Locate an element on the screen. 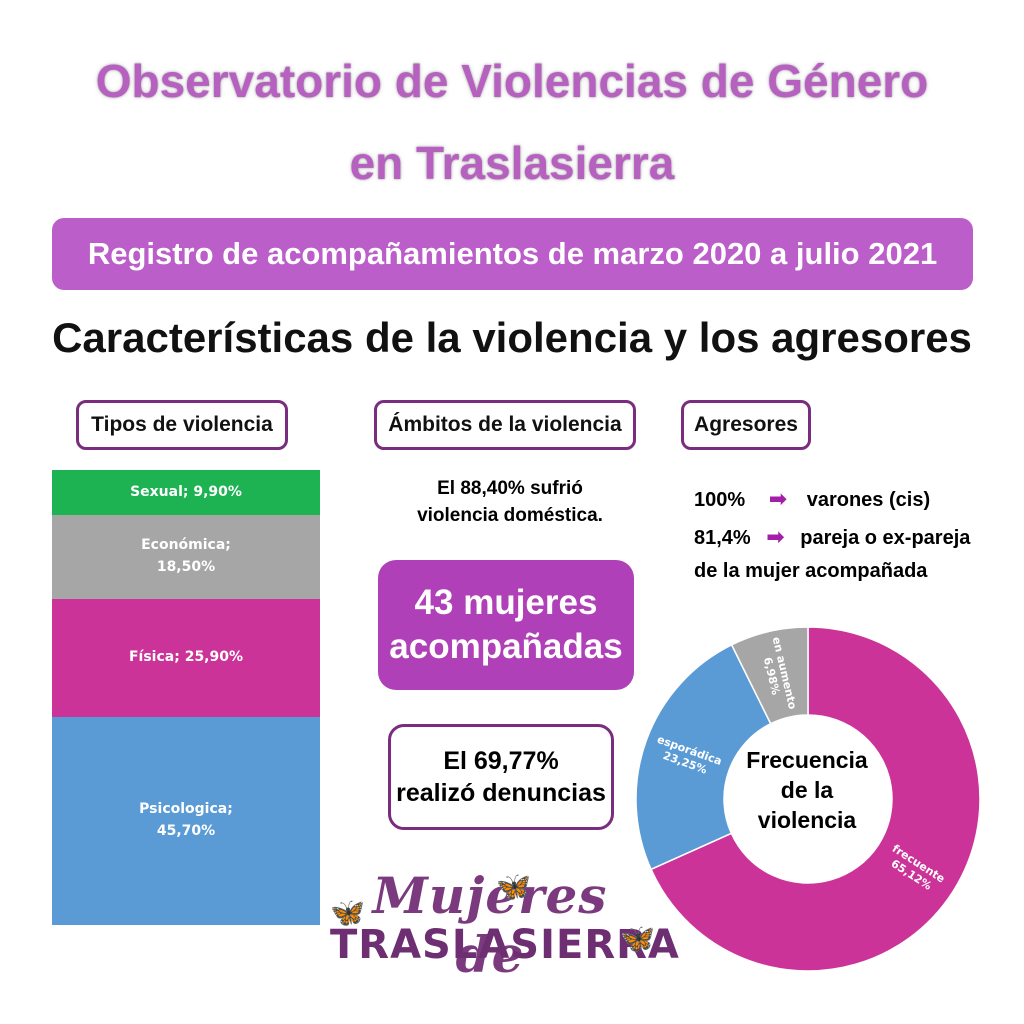 The image size is (1024, 1024). denuncias-line-1: El 69,77% is located at coordinates (501, 760).